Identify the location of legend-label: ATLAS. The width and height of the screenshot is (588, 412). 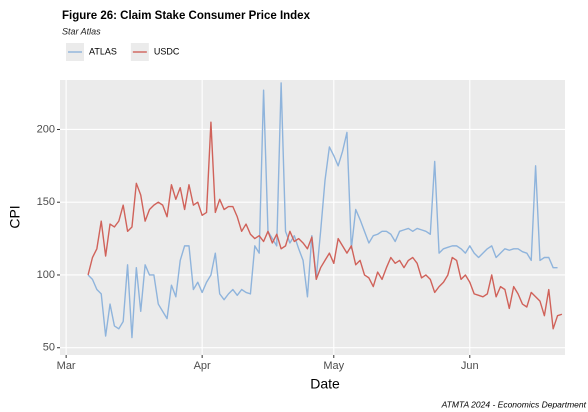
(103, 51).